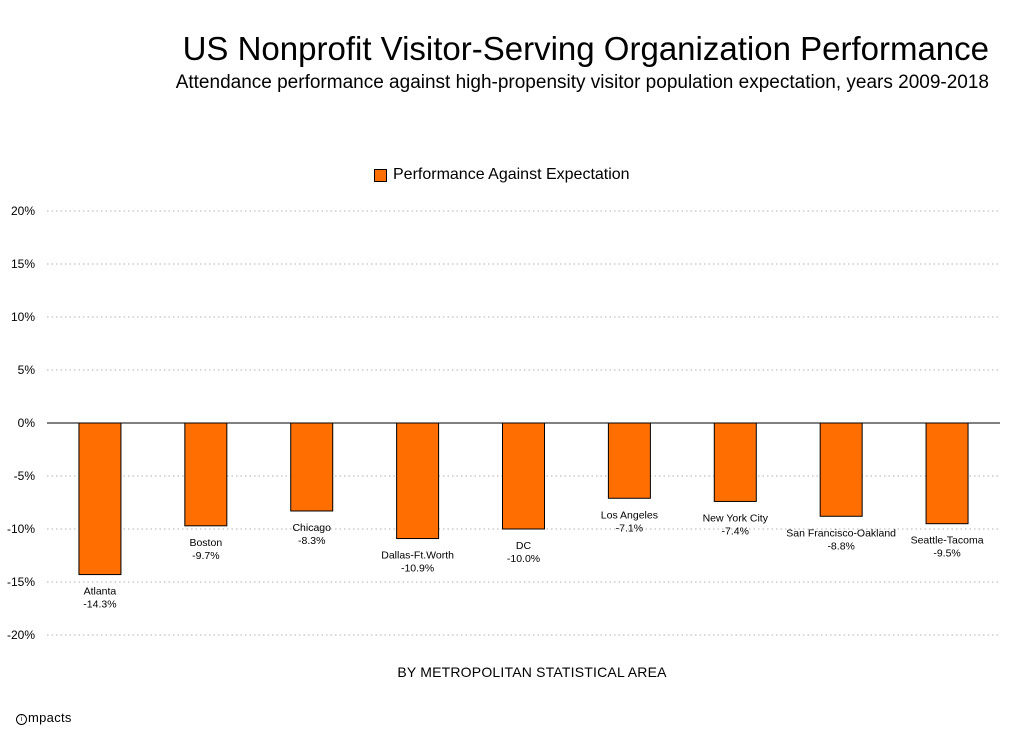 This screenshot has width=1011, height=730. Describe the element at coordinates (524, 546) in the screenshot. I see `category-label: DC` at that location.